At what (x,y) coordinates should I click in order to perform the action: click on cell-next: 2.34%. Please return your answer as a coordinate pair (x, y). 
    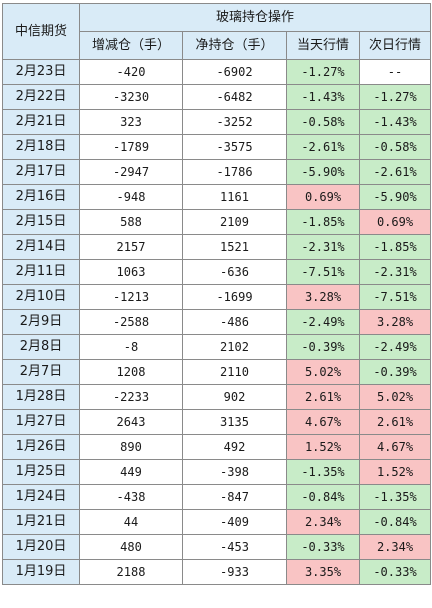
    Looking at the image, I should click on (395, 547).